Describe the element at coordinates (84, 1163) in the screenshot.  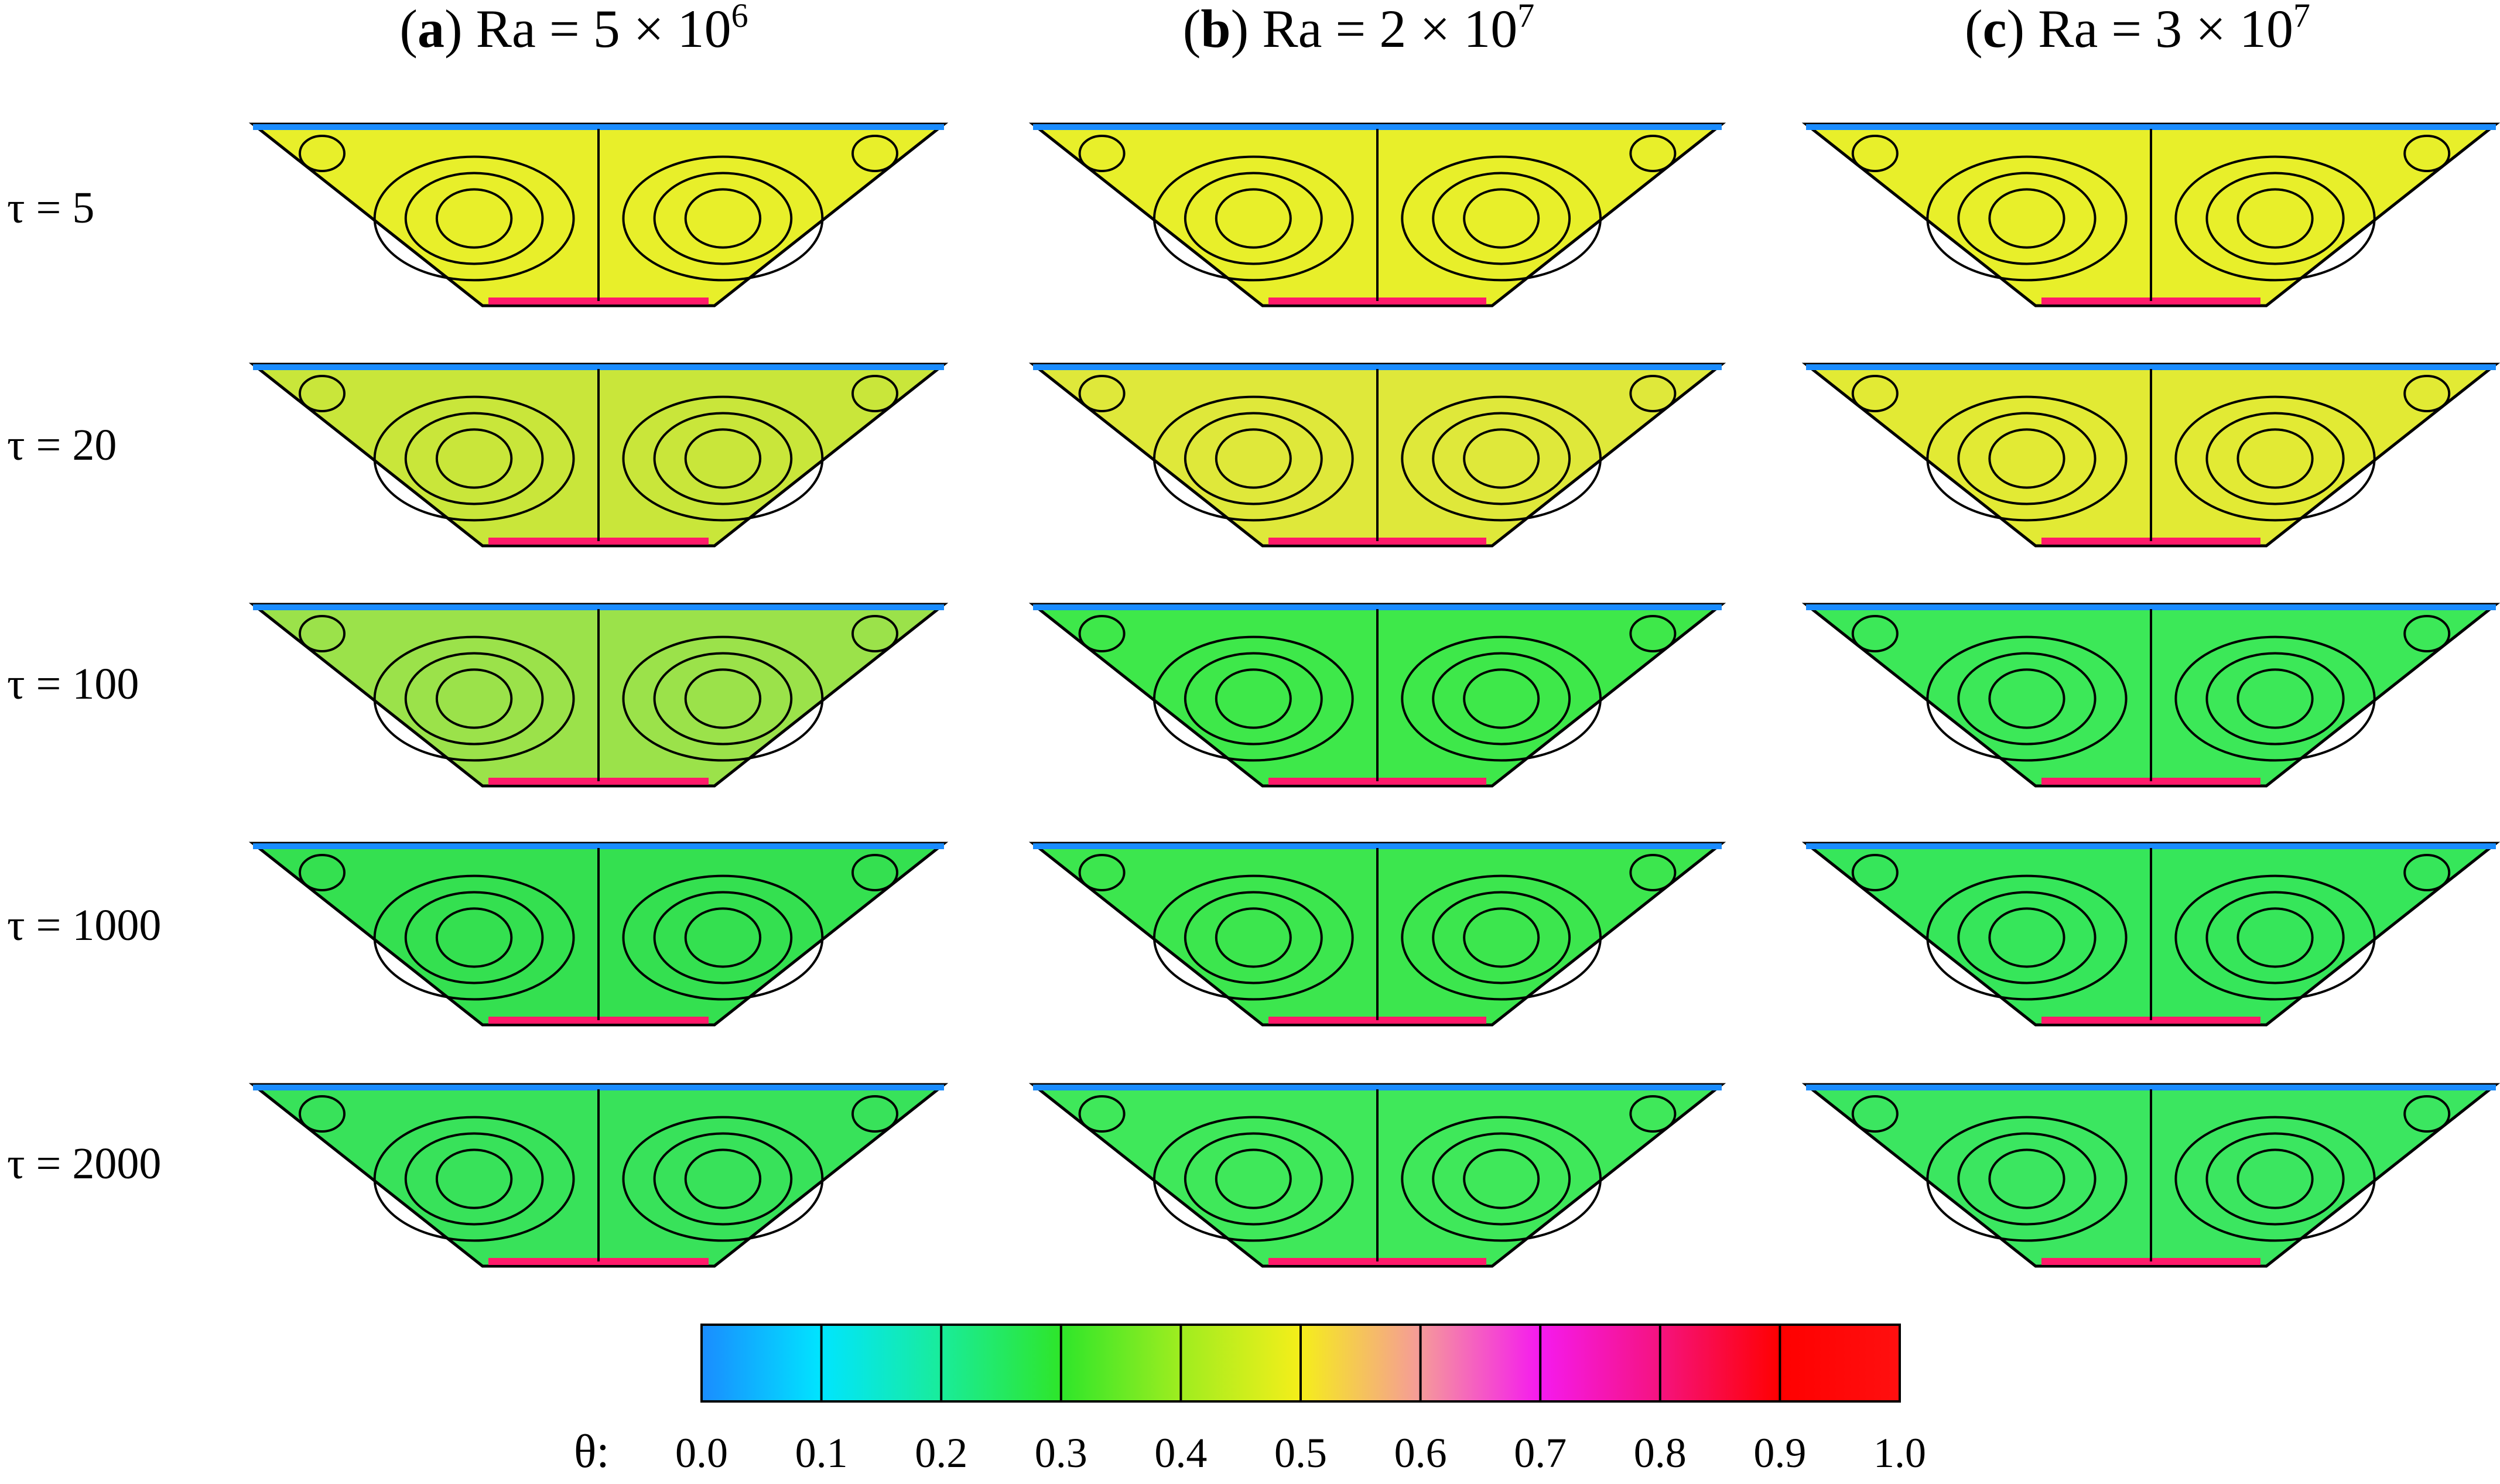
I see `row-label-tau-2000: τ = 2000` at that location.